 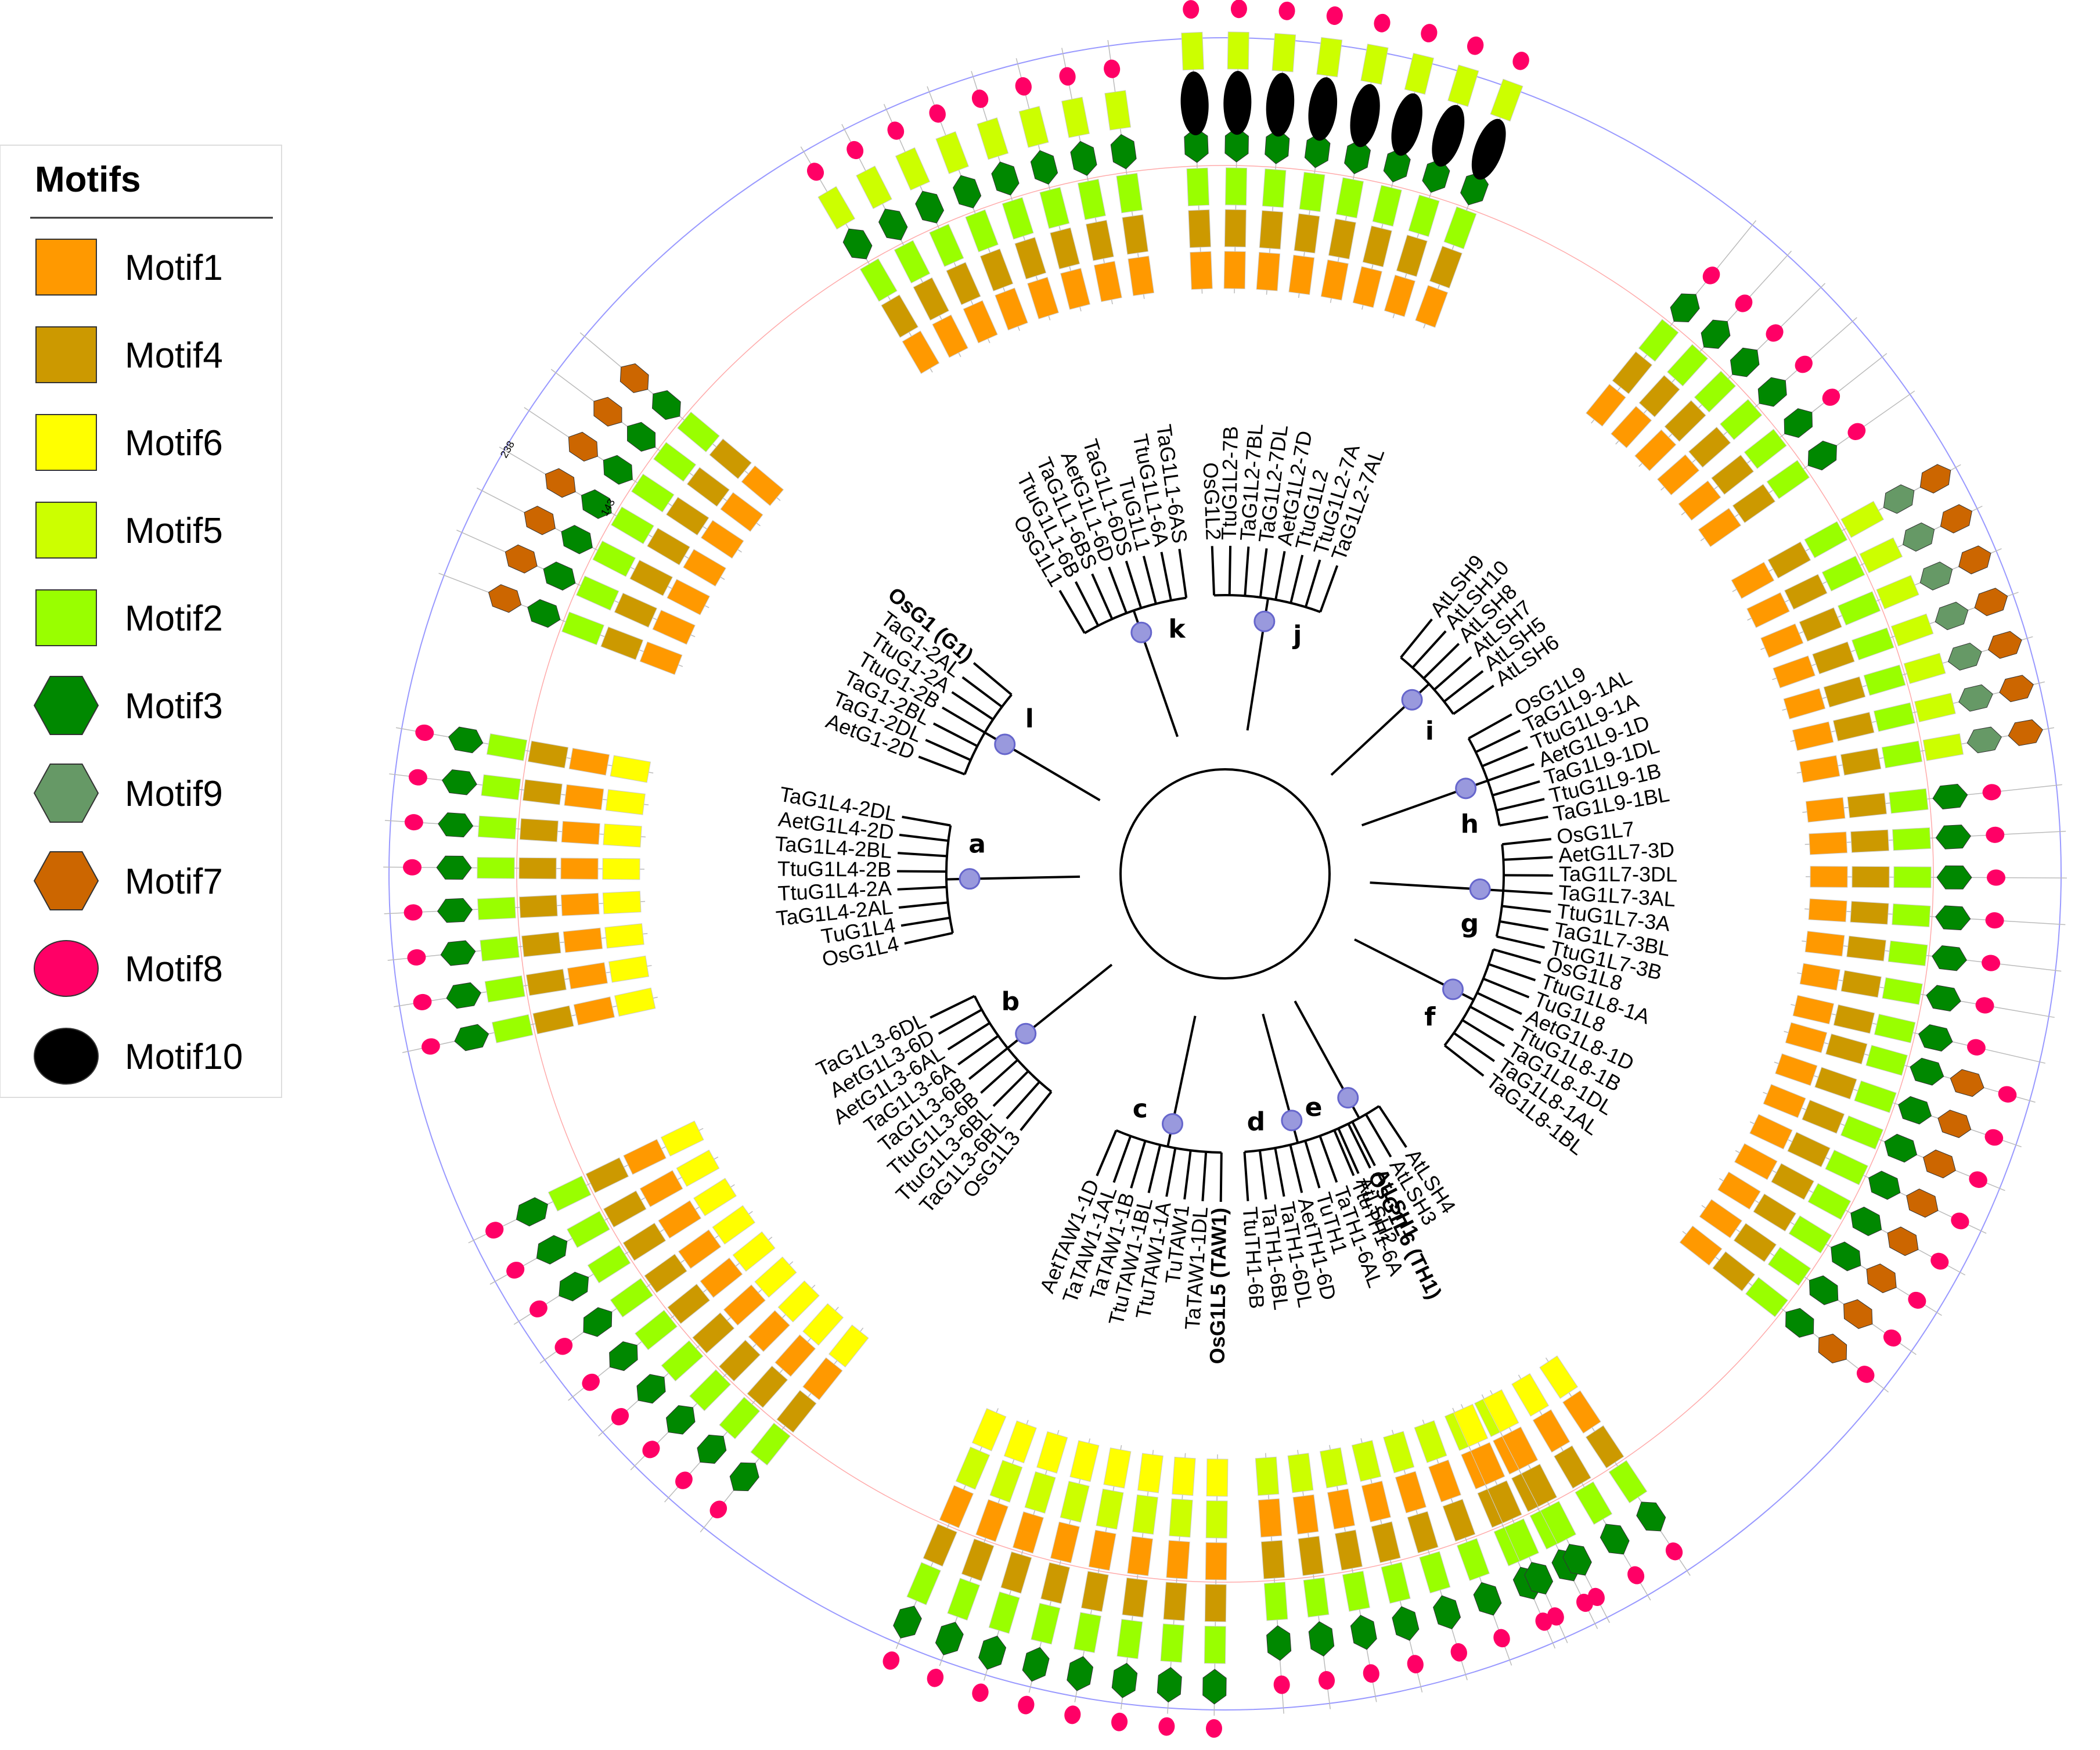 I want to click on clade-node-e, so click(x=1348, y=1098).